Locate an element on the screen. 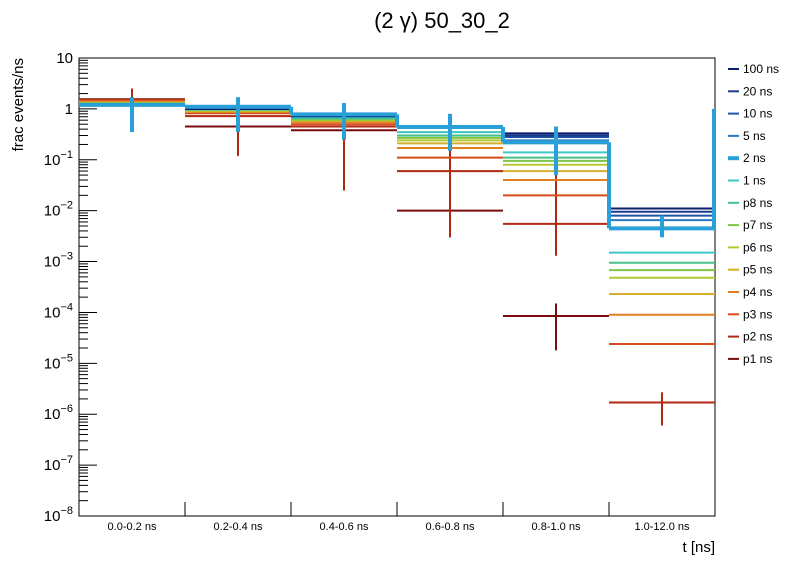  x-tick-label: 0.8-1.0 ns is located at coordinates (556, 527).